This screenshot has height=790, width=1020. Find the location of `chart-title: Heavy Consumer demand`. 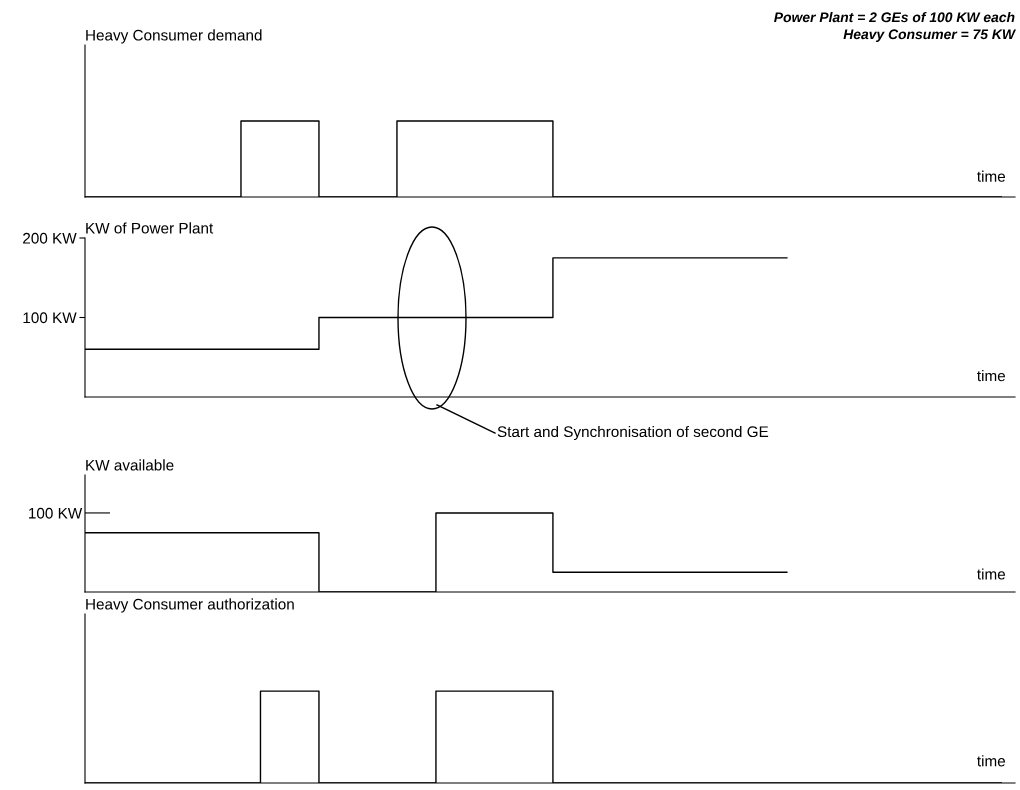

chart-title: Heavy Consumer demand is located at coordinates (174, 36).